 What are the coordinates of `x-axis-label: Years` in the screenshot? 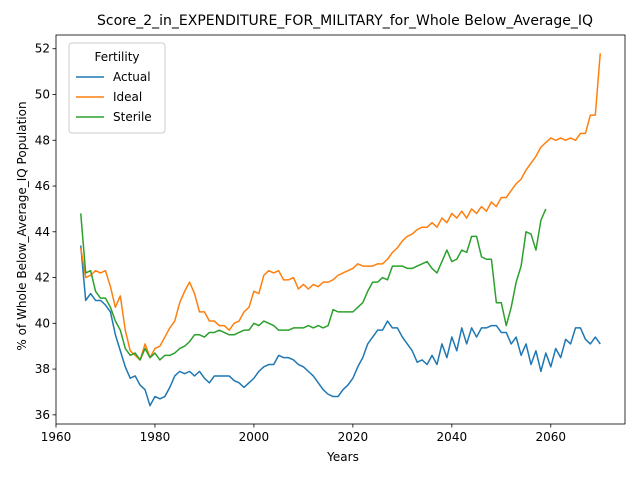 It's located at (342, 457).